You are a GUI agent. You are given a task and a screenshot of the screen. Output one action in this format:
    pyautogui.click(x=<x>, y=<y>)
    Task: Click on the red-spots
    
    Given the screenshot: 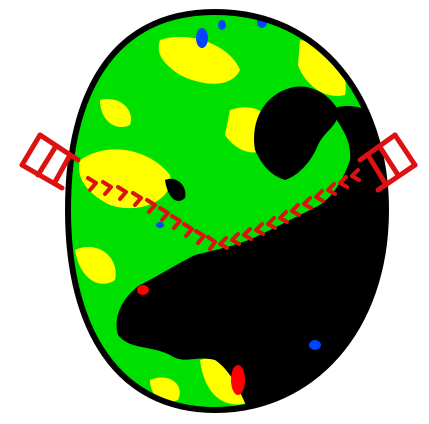 What is the action you would take?
    pyautogui.click(x=191, y=340)
    